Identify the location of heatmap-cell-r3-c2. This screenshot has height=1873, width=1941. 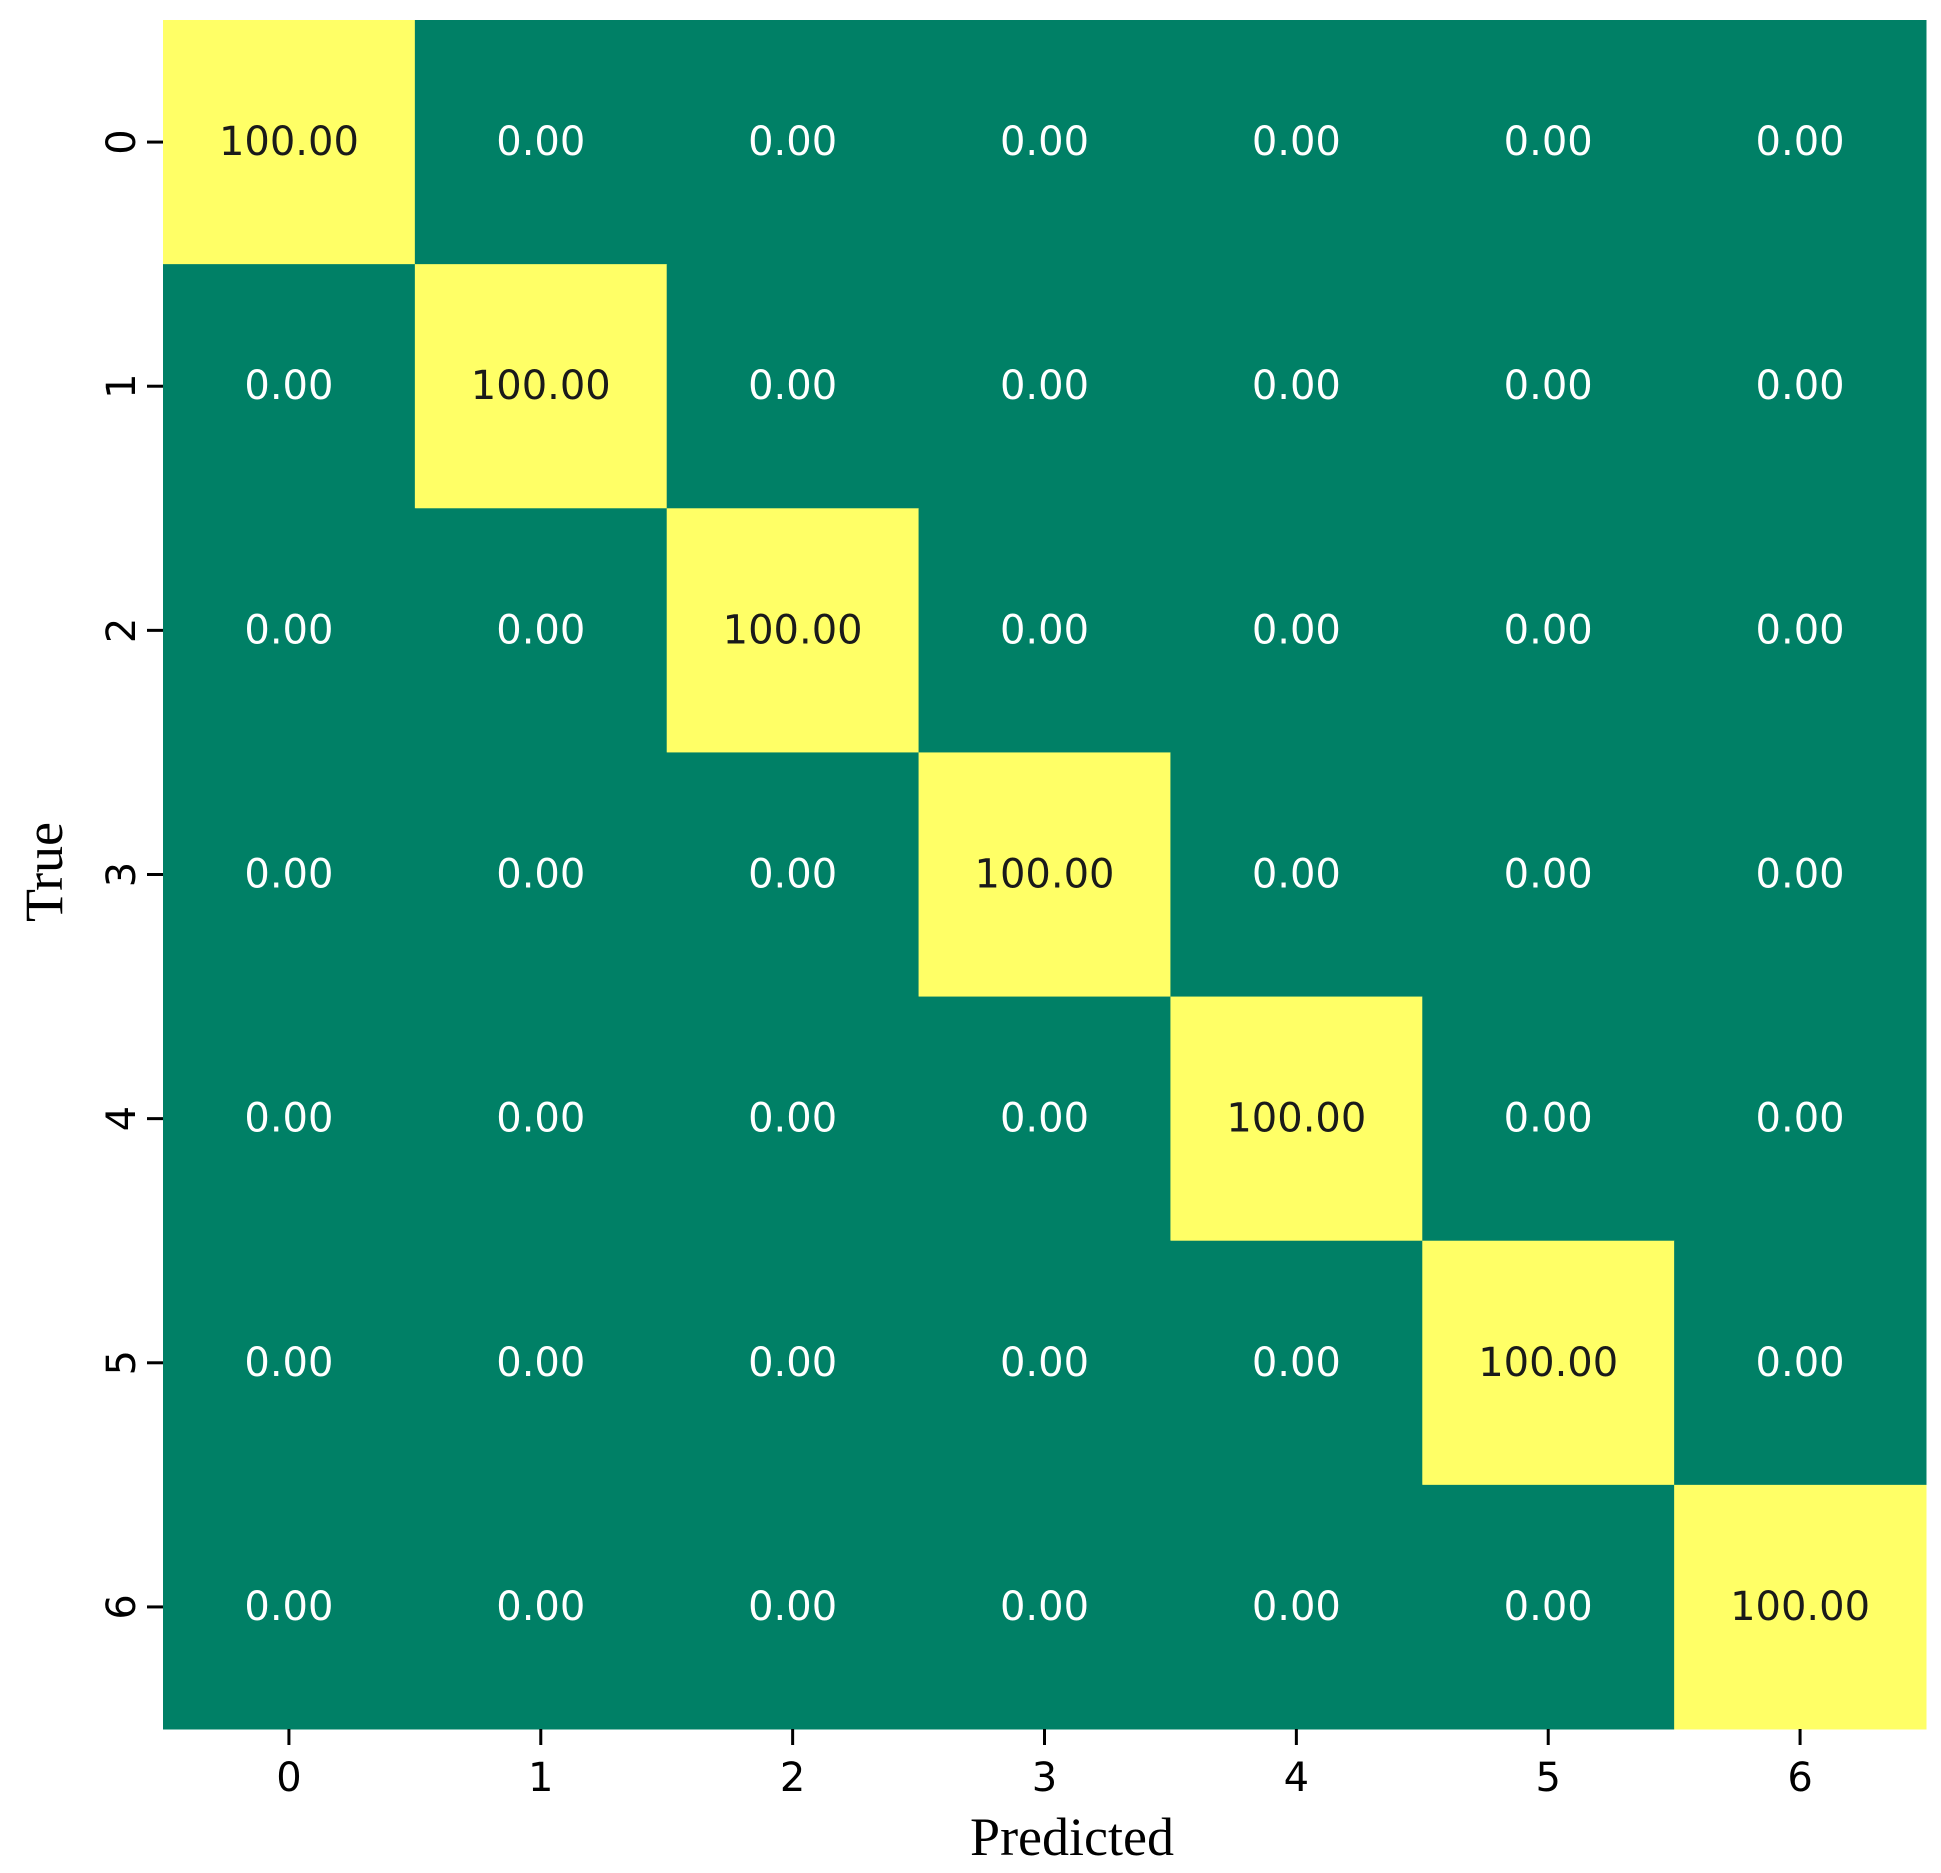
(793, 875).